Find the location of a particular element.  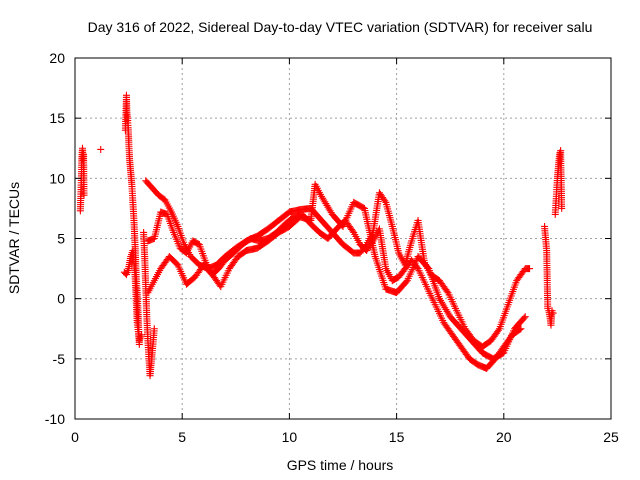

x-tick-labels: 0 5 10 15 20 25 is located at coordinates (345, 437).